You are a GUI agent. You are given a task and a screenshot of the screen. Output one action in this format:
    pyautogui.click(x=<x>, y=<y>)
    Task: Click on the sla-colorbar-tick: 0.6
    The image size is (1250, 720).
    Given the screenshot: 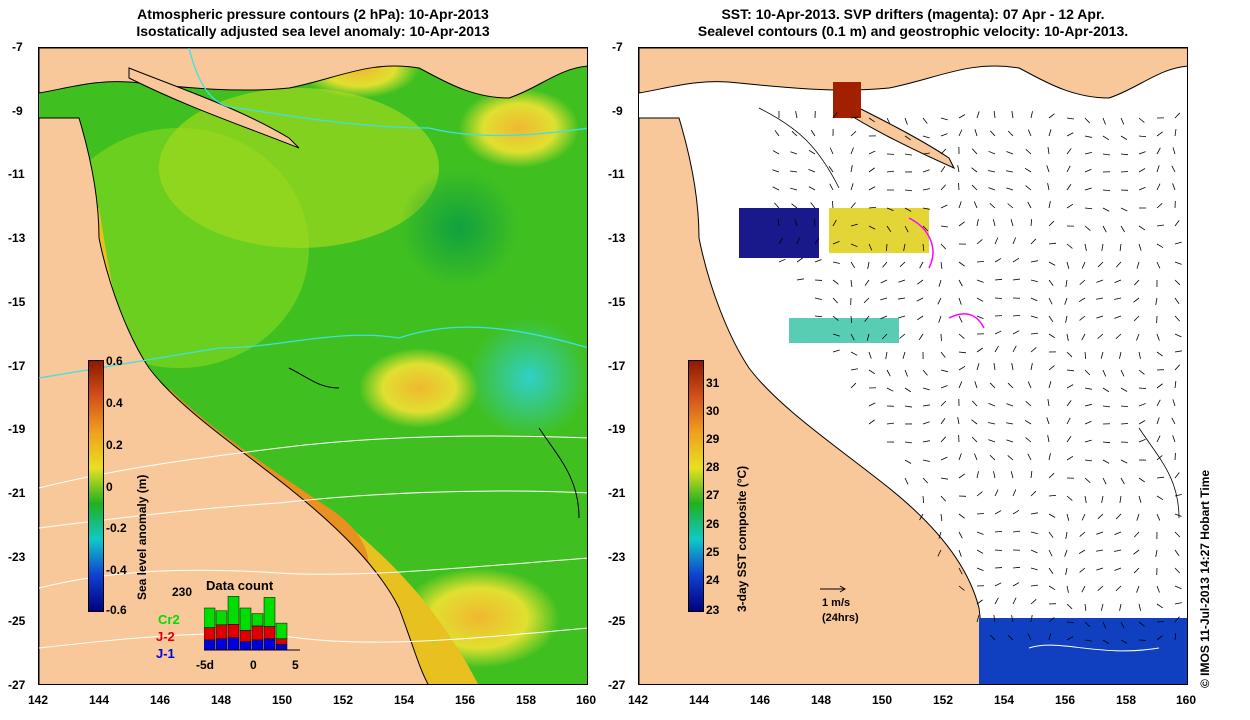 What is the action you would take?
    pyautogui.click(x=114, y=361)
    